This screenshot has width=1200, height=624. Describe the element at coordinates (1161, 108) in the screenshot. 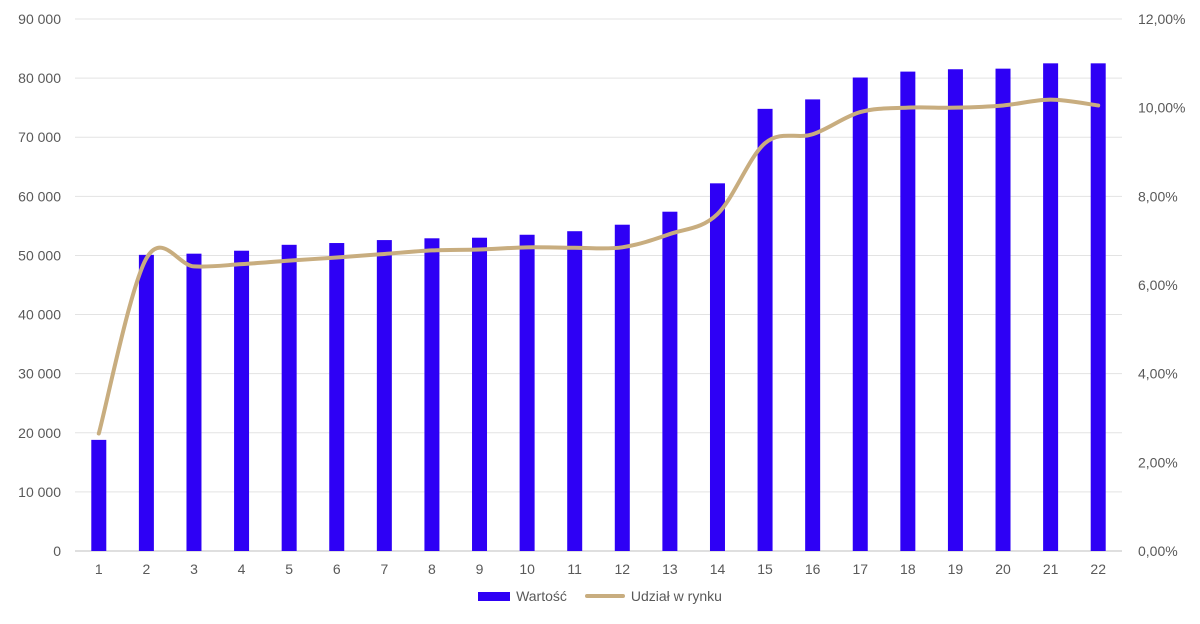

I see `y2-tick-label: 10,00%` at that location.